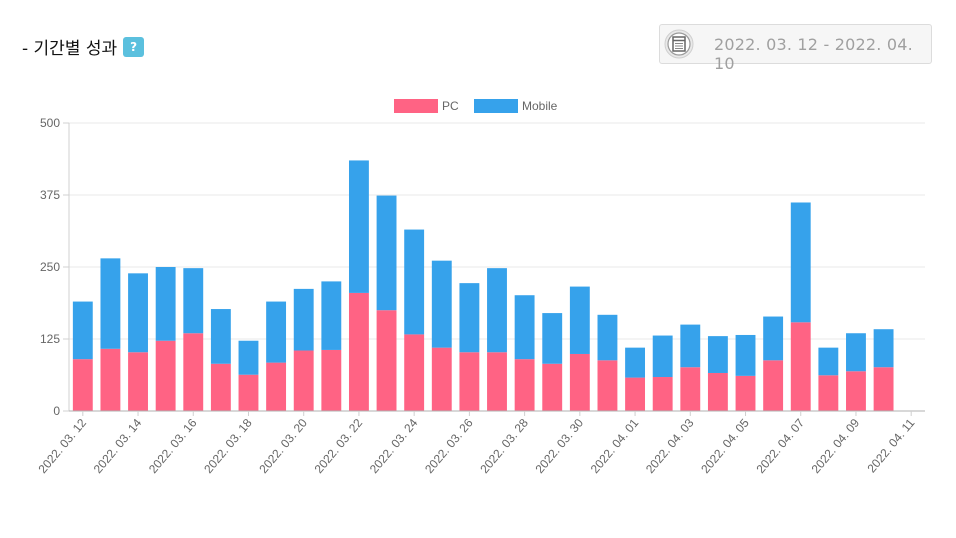 Image resolution: width=956 pixels, height=538 pixels. I want to click on x-tick-label: 2022. 04. 01, so click(615, 446).